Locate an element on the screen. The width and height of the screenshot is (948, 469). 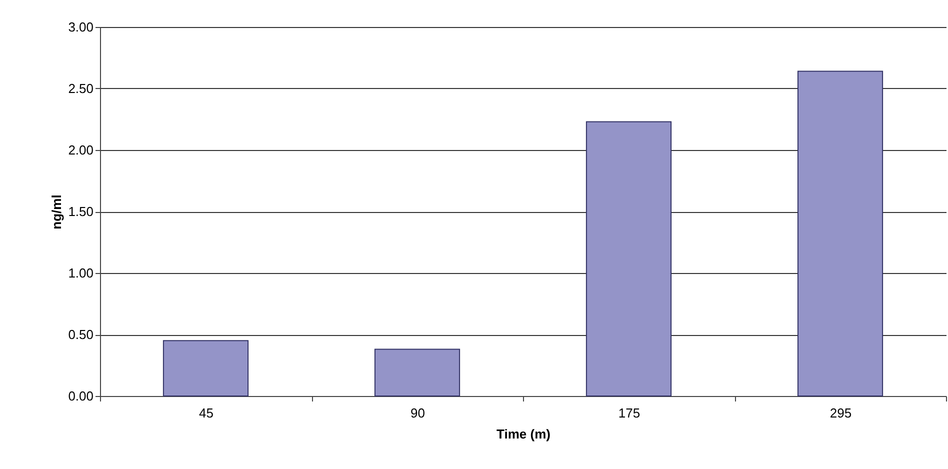
y-tick-label: 0.00 is located at coordinates (81, 396).